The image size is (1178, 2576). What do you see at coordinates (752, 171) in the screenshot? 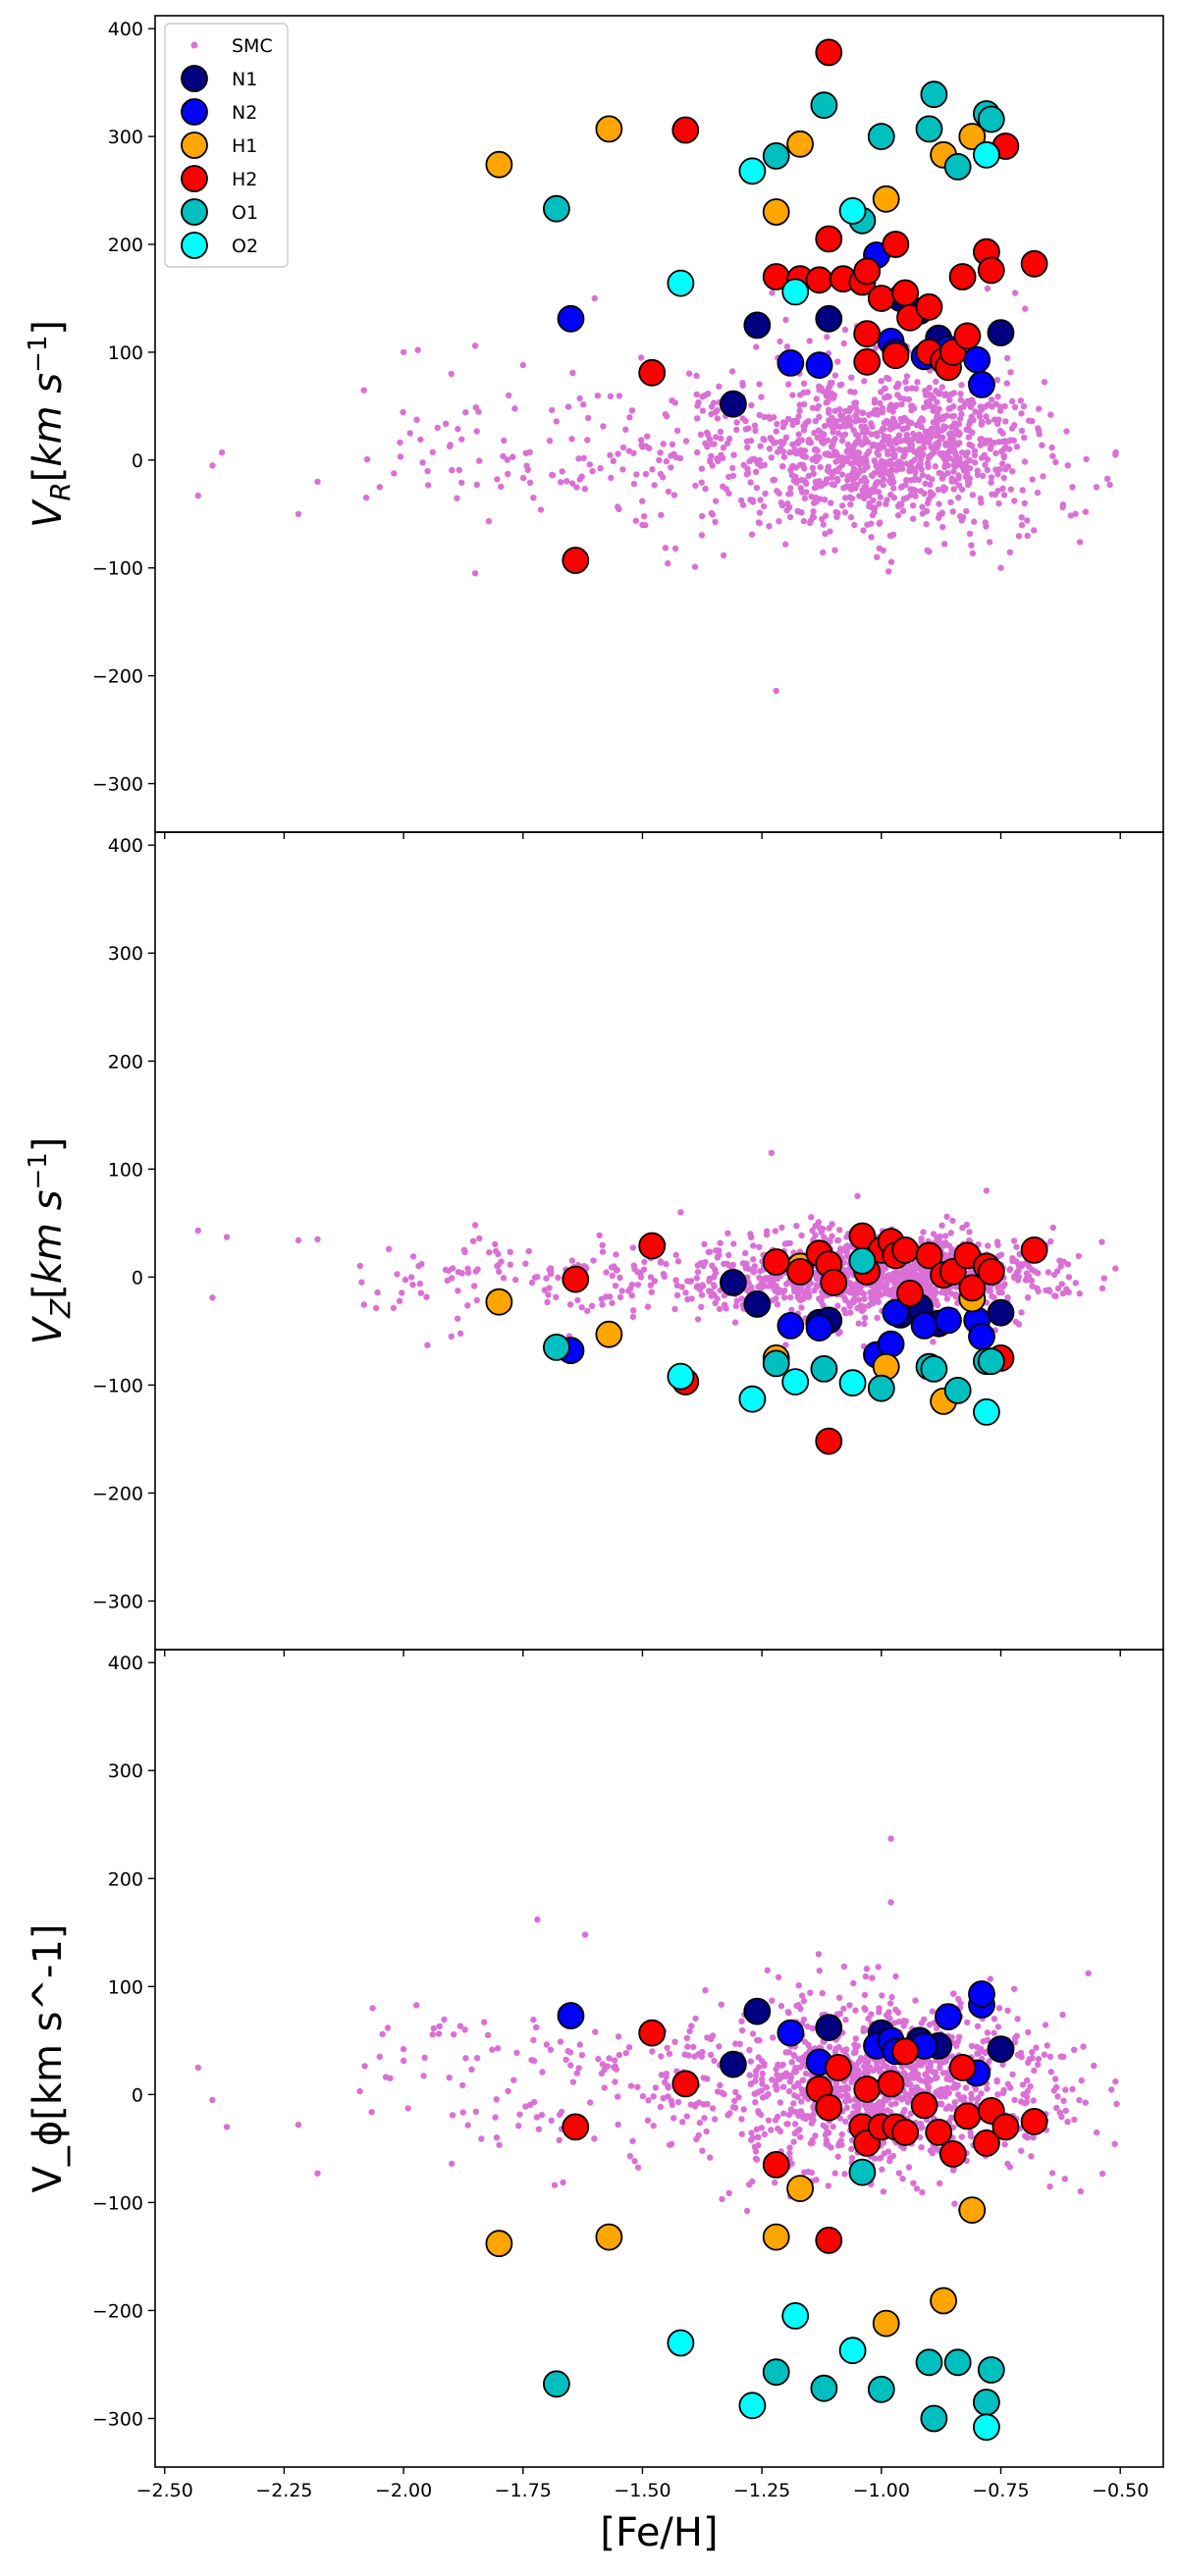
I see `marker-o2` at bounding box center [752, 171].